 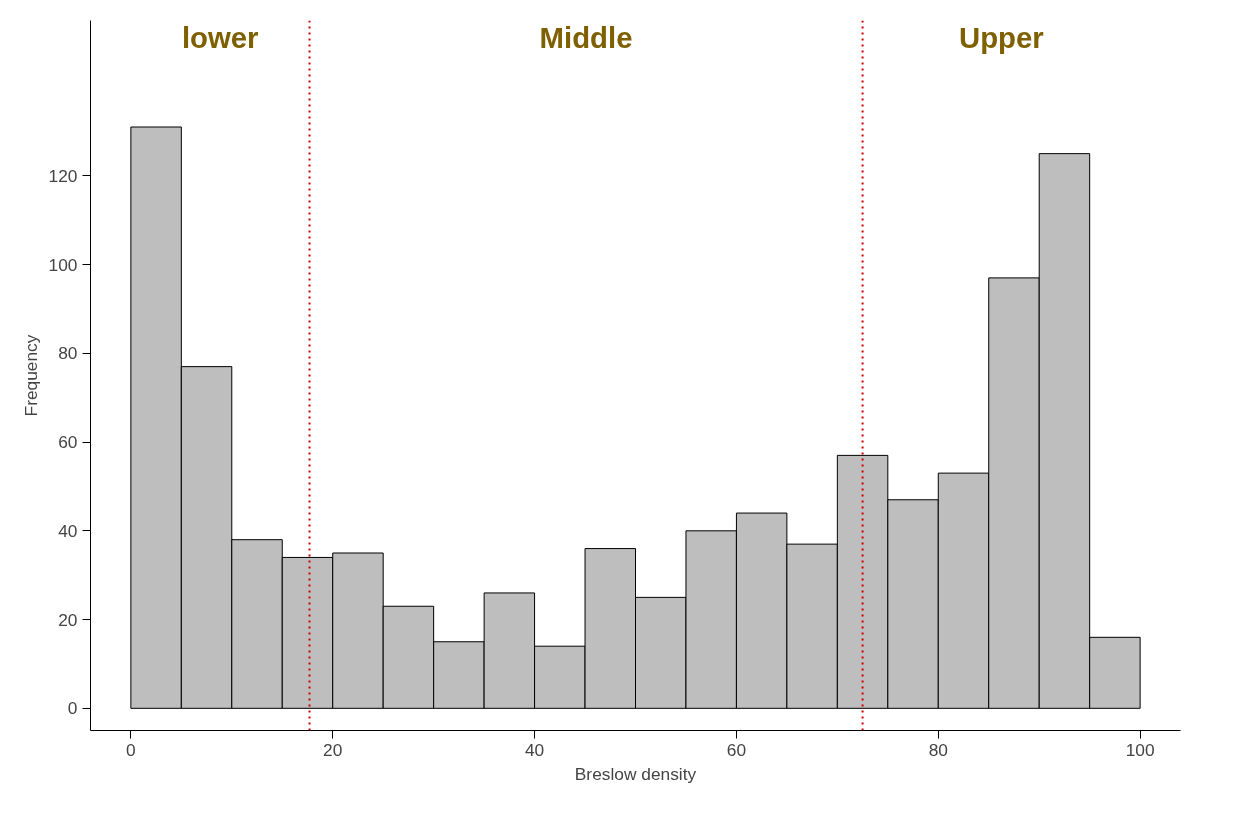 What do you see at coordinates (63, 264) in the screenshot?
I see `y-tick-label: 100` at bounding box center [63, 264].